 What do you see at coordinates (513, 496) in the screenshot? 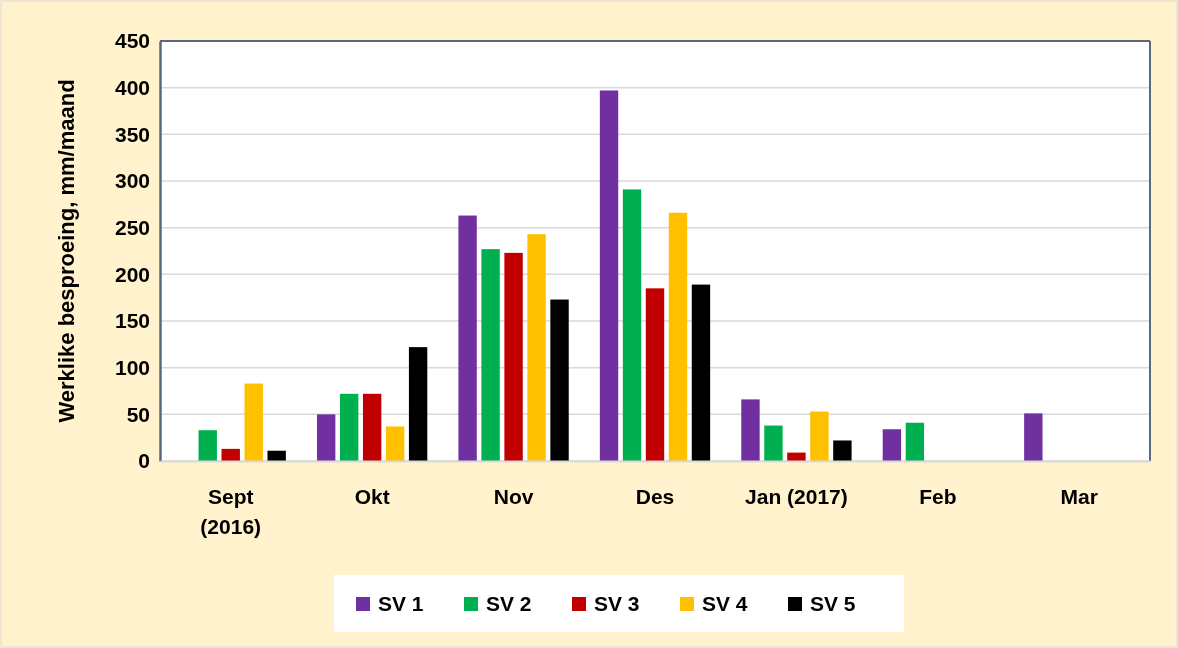
I see `x-tick-label: Nov` at bounding box center [513, 496].